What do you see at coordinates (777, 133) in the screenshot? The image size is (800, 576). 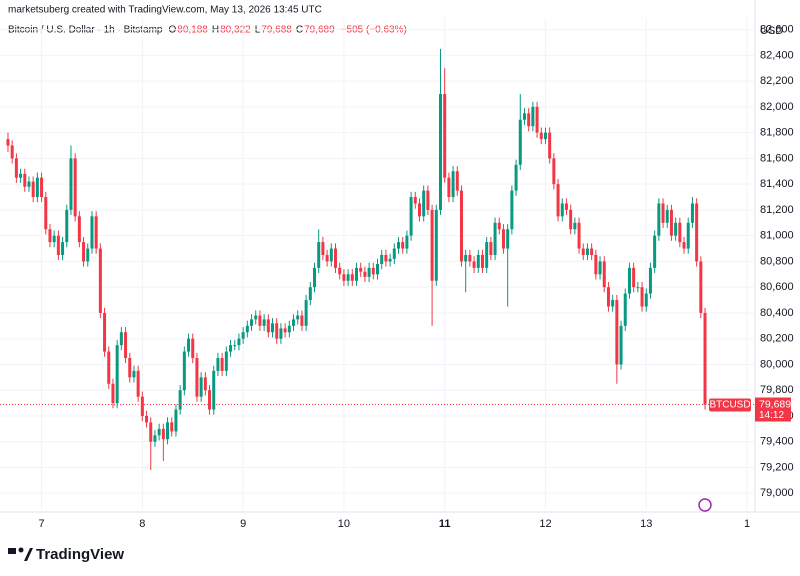 I see `y-tick-label: 81,800` at bounding box center [777, 133].